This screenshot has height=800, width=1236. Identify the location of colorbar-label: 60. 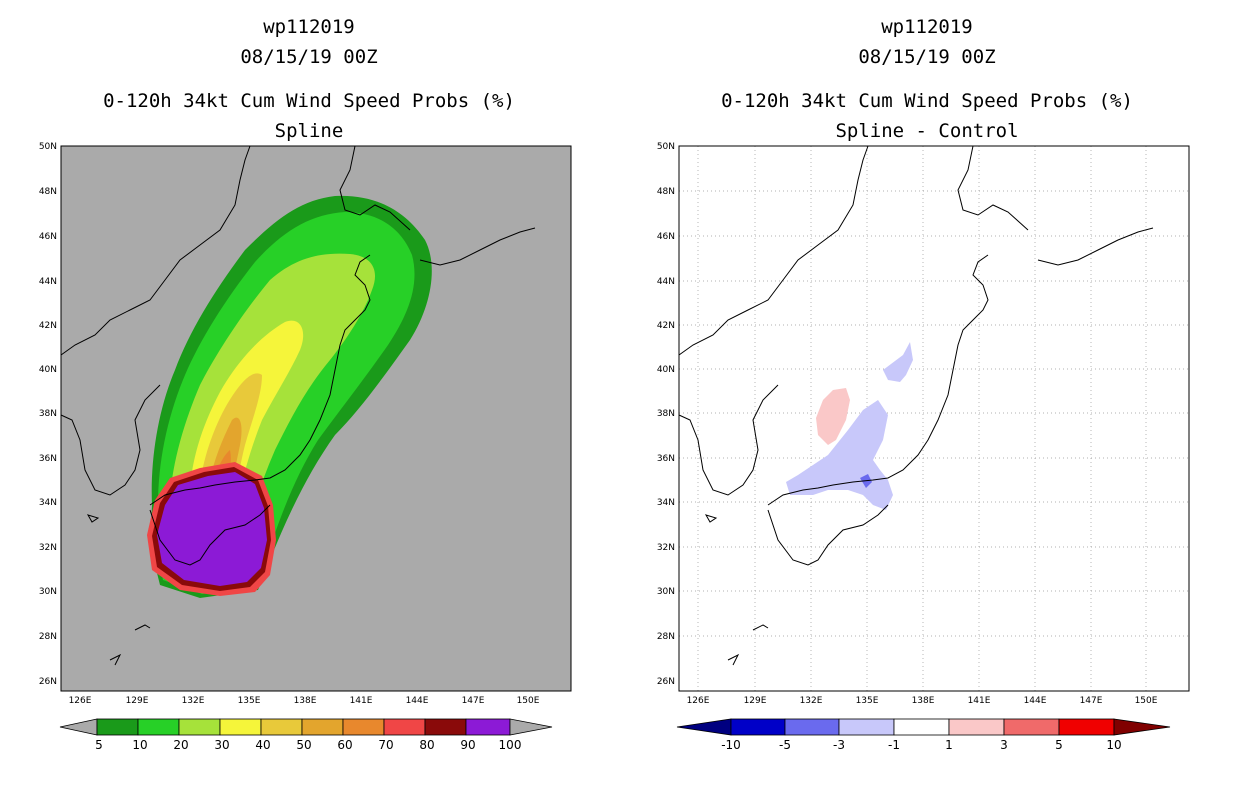
(344, 745).